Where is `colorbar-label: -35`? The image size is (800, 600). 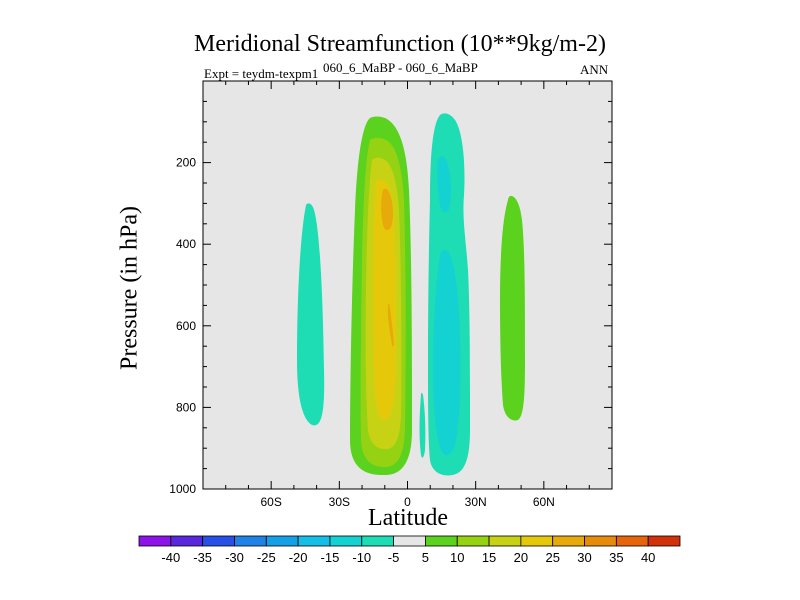 colorbar-label: -35 is located at coordinates (202, 557).